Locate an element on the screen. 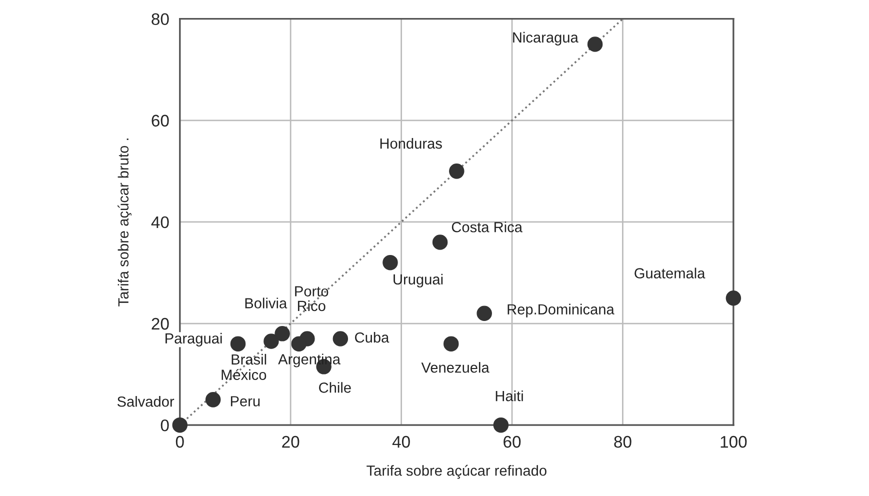 The height and width of the screenshot is (496, 869). annotation: Costa Rica is located at coordinates (487, 227).